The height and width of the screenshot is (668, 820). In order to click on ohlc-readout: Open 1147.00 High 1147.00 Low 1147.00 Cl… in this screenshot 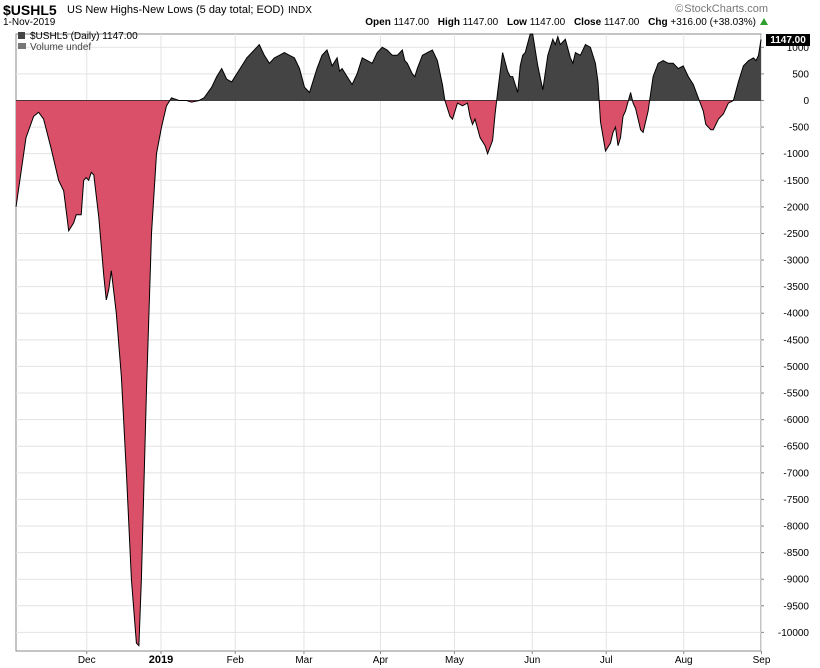, I will do `click(563, 22)`.